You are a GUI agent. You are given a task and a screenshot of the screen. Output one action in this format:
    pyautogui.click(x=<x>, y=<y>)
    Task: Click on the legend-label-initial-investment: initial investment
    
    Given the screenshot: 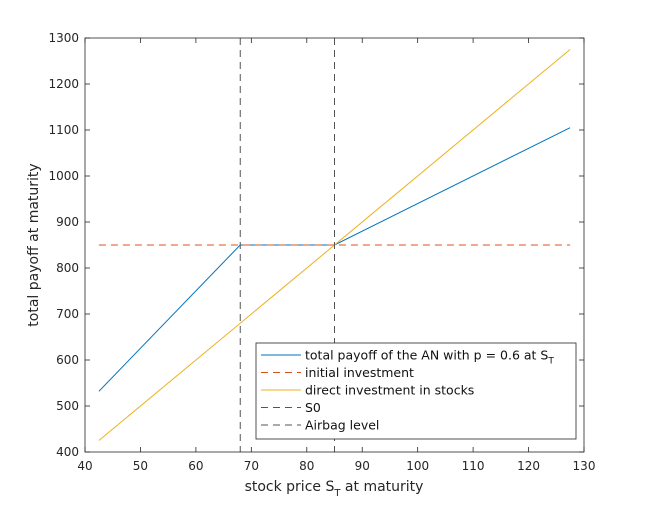 What is the action you would take?
    pyautogui.click(x=359, y=372)
    